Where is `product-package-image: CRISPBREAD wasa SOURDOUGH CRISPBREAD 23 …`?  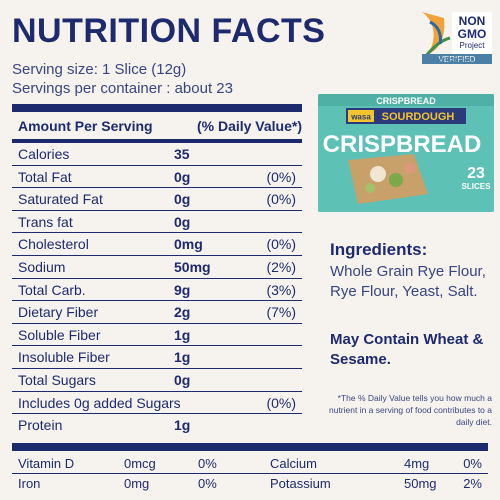 product-package-image: CRISPBREAD wasa SOURDOUGH CRISPBREAD 23 … is located at coordinates (406, 153).